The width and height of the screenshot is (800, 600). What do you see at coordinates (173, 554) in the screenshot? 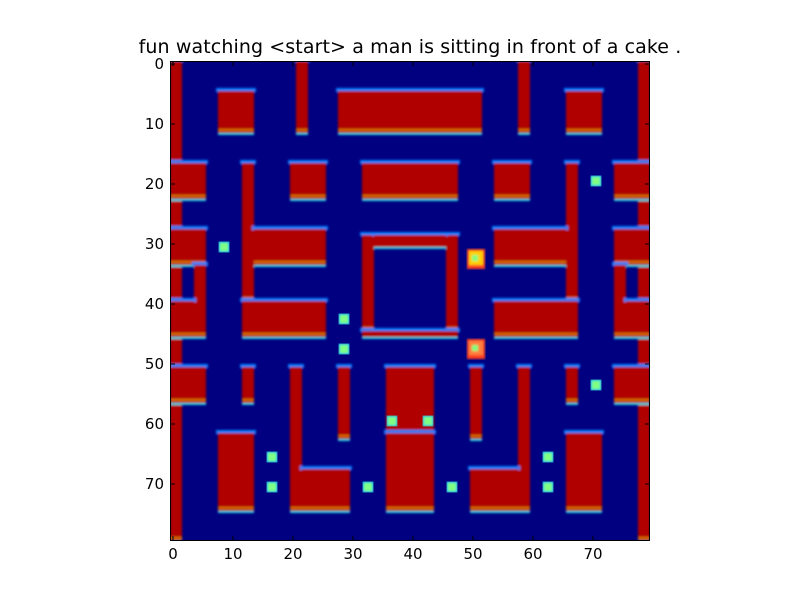
I see `x-tick-label: 0` at bounding box center [173, 554].